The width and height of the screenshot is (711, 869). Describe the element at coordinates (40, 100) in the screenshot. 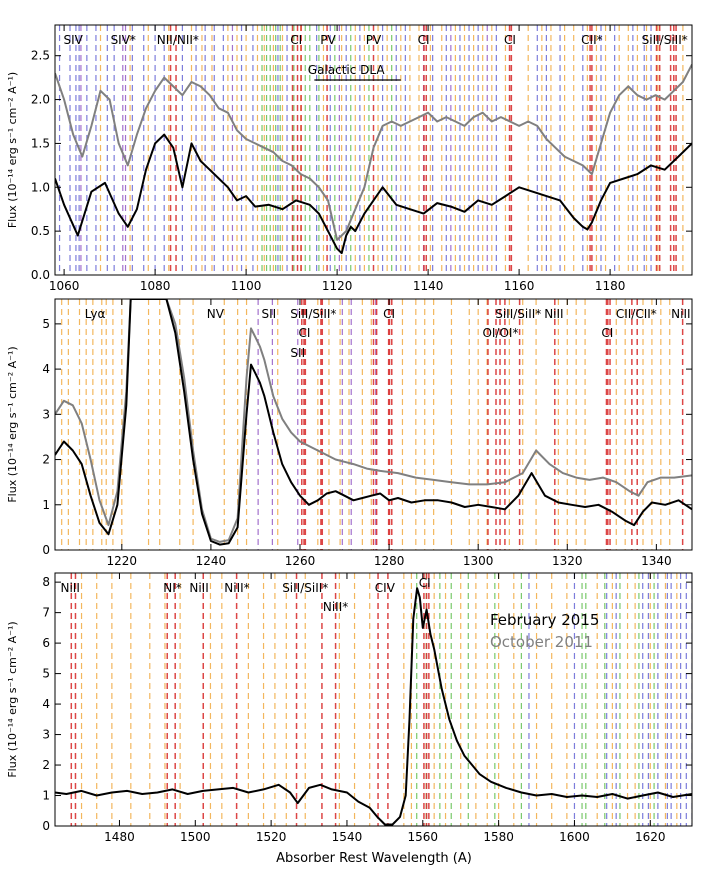

I see `y-tick-label: 2.0` at that location.